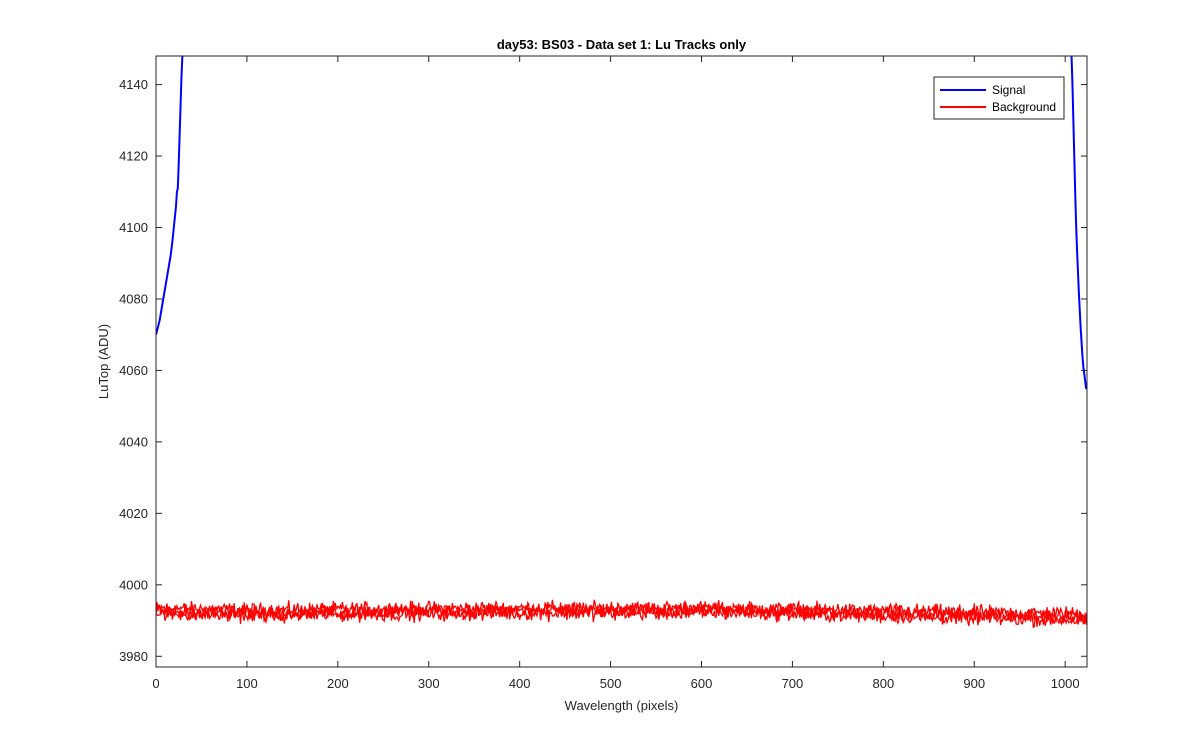 The height and width of the screenshot is (750, 1200). What do you see at coordinates (622, 705) in the screenshot?
I see `x-axis-title: Wavelength (pixels)` at bounding box center [622, 705].